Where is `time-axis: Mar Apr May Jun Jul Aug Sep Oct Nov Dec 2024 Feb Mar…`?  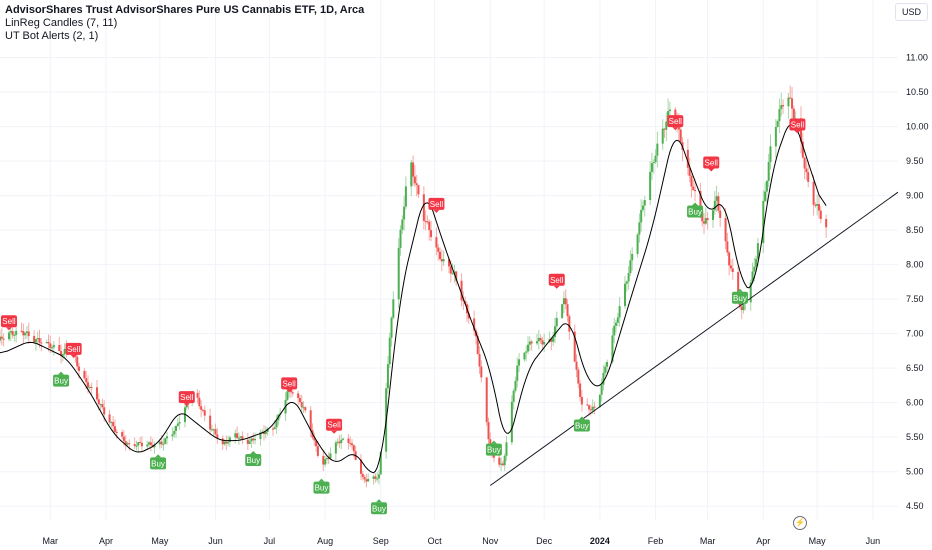 time-axis: Mar Apr May Jun Jul Aug Sep Oct Nov Dec 2024 Feb Mar… is located at coordinates (462, 541).